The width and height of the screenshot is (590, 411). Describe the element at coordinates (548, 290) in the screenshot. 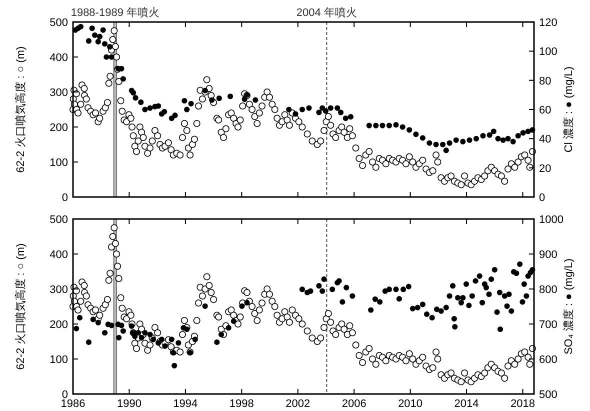

I see `y2-tick-label: 800` at that location.